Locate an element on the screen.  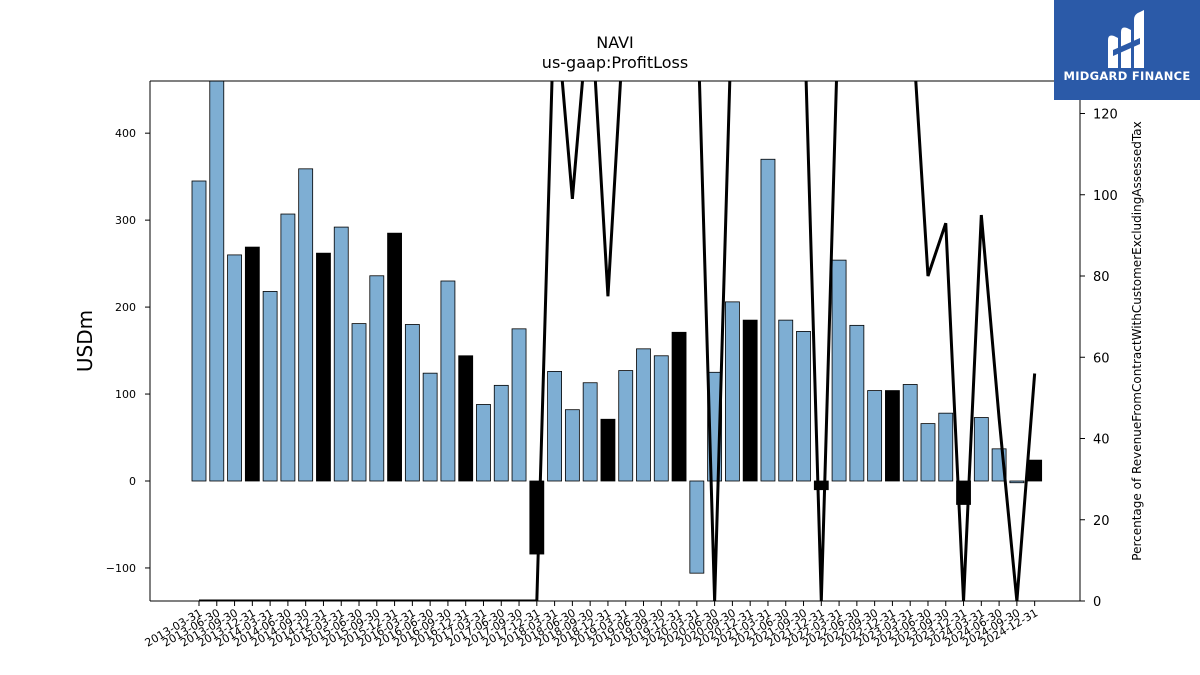
y2-tick-label: 0 is located at coordinates (1097, 602).